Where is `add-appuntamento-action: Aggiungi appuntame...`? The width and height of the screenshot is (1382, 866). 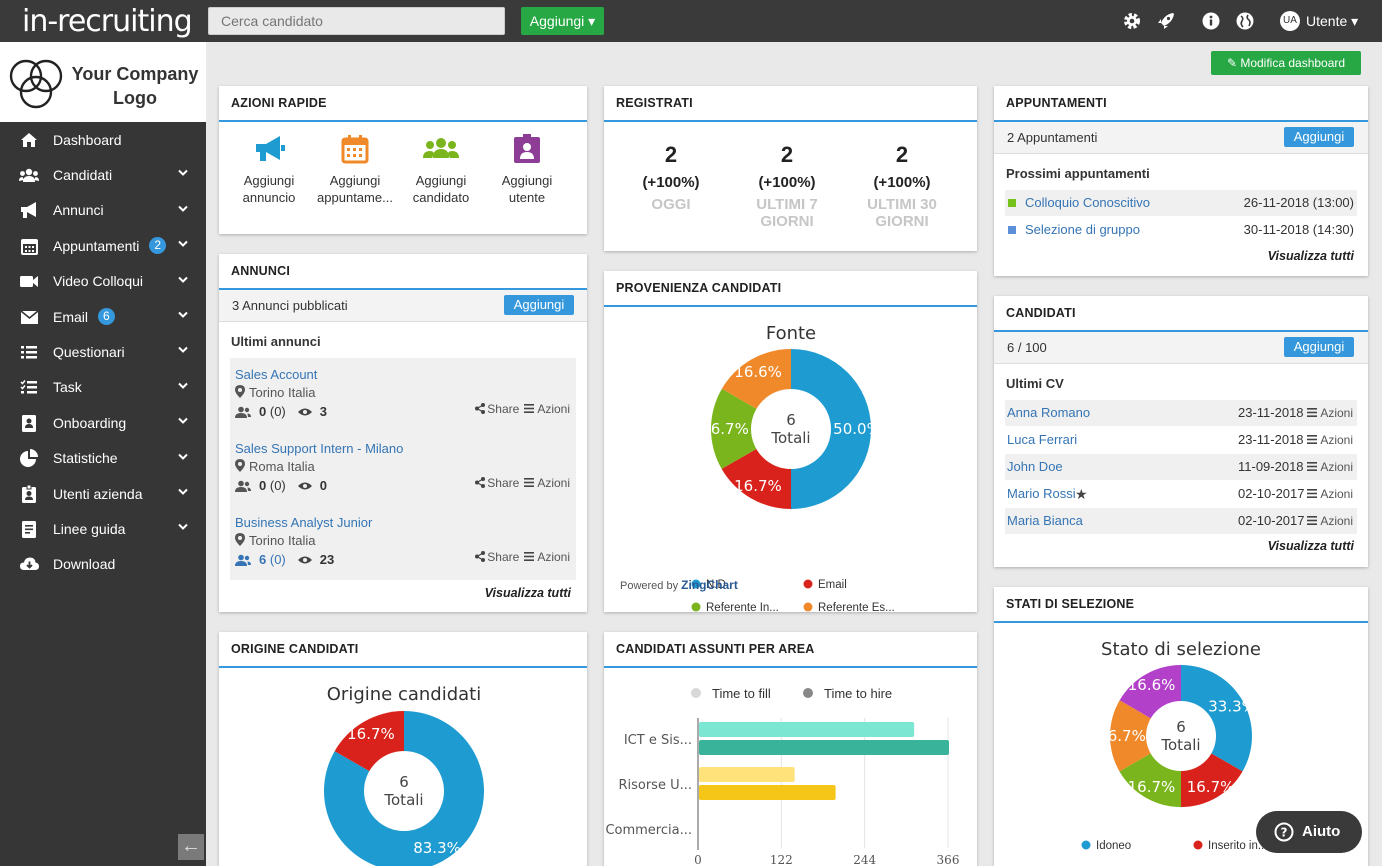
add-appuntamento-action: Aggiungi appuntame... is located at coordinates (355, 170).